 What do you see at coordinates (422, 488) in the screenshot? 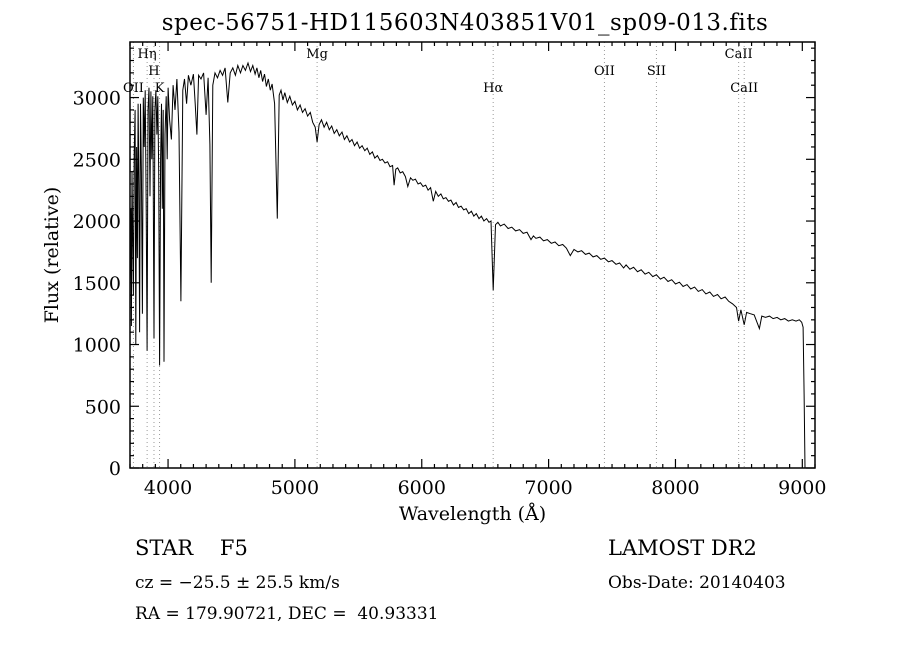
I see `x-tick-label: 6000` at bounding box center [422, 488].